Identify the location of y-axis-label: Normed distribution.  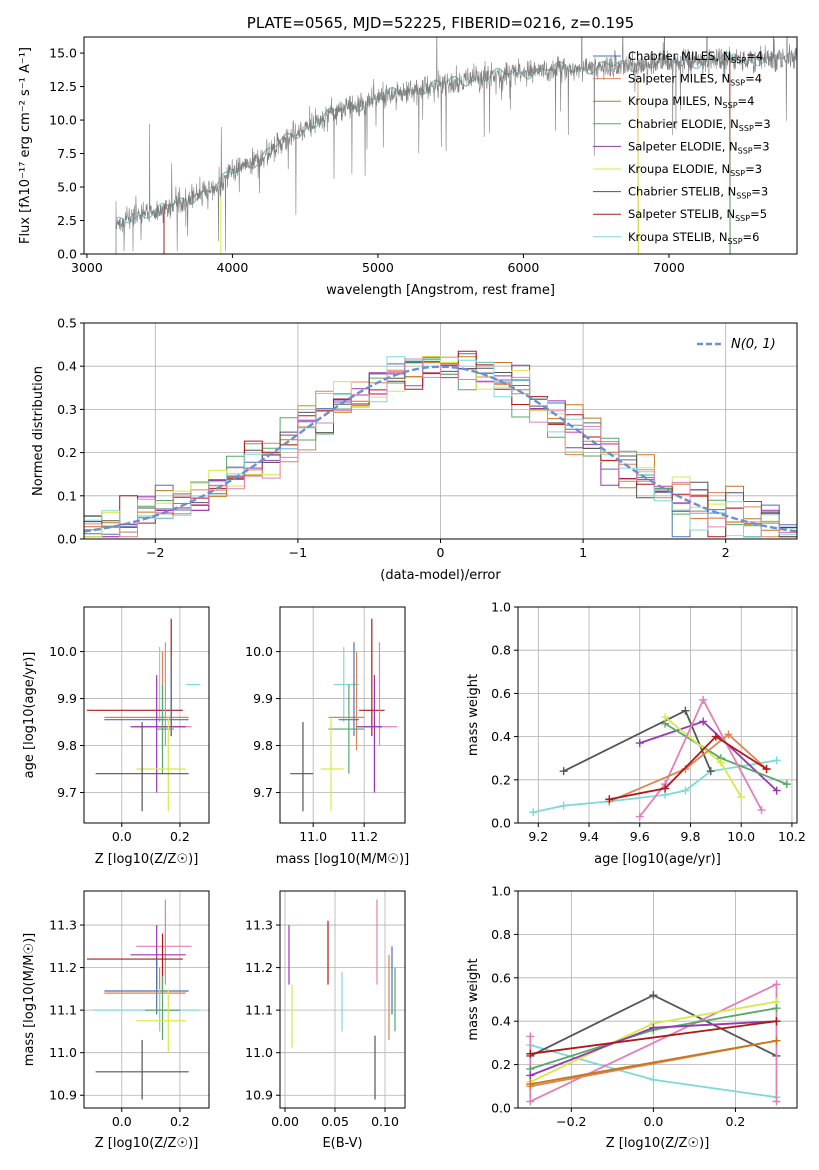
(38, 431).